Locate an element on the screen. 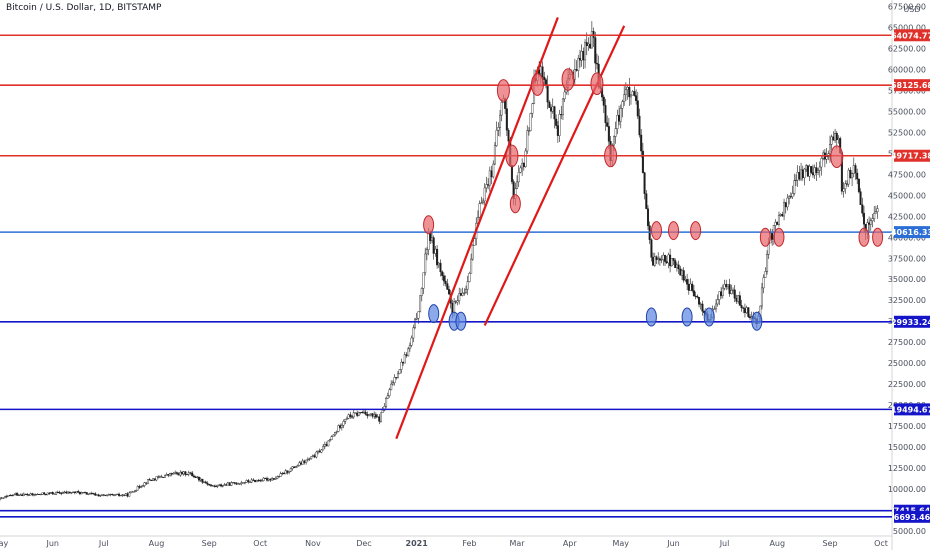  time-tick-label: Jun is located at coordinates (673, 543).